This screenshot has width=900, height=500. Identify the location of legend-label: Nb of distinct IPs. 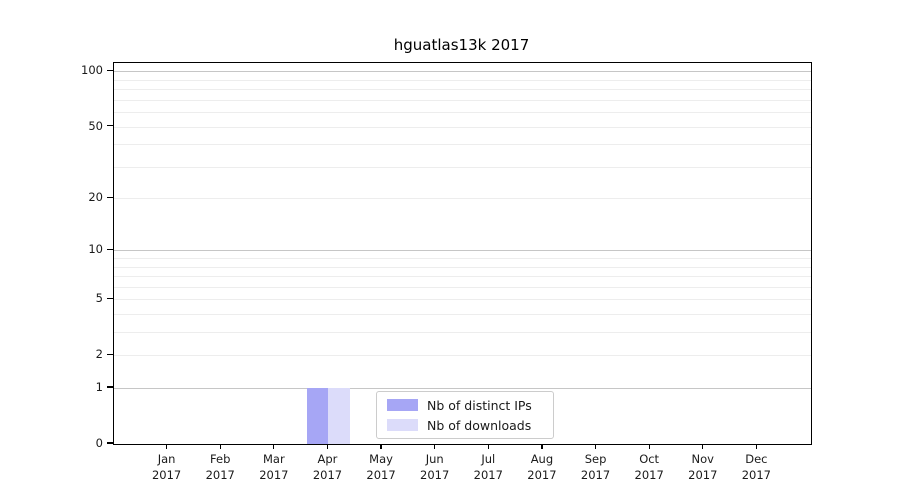
(479, 405).